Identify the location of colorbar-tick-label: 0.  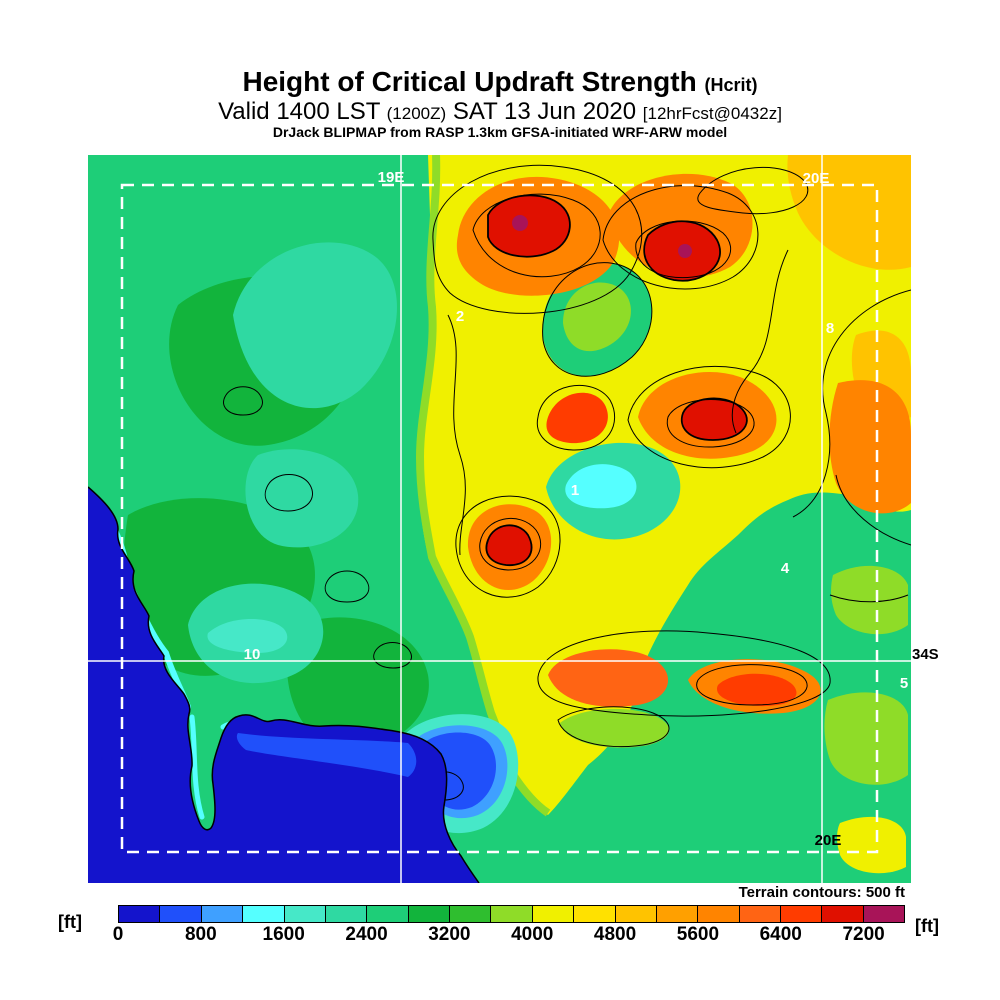
(118, 934).